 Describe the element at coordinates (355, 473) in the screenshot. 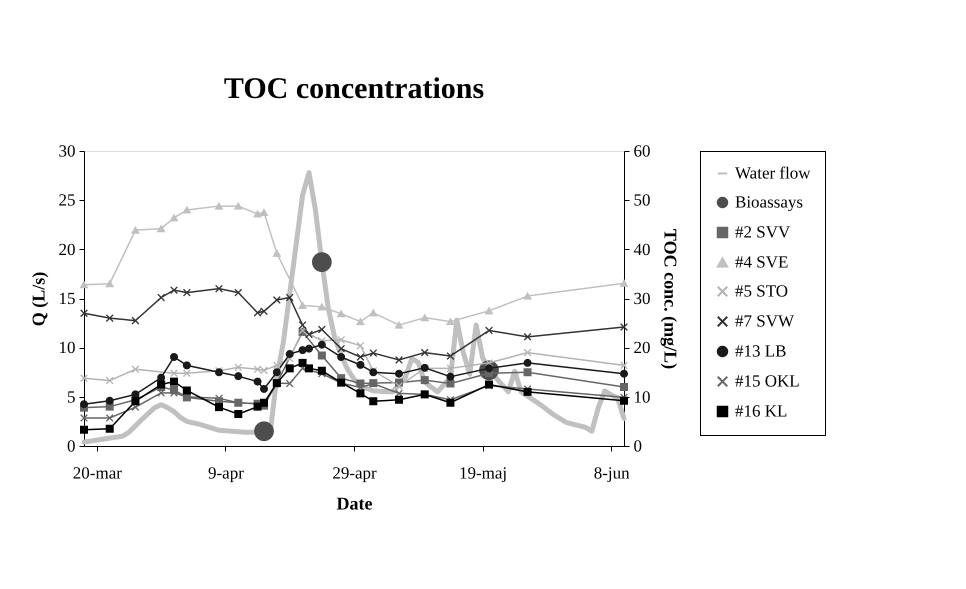

I see `x-tick-label: 29-apr` at that location.